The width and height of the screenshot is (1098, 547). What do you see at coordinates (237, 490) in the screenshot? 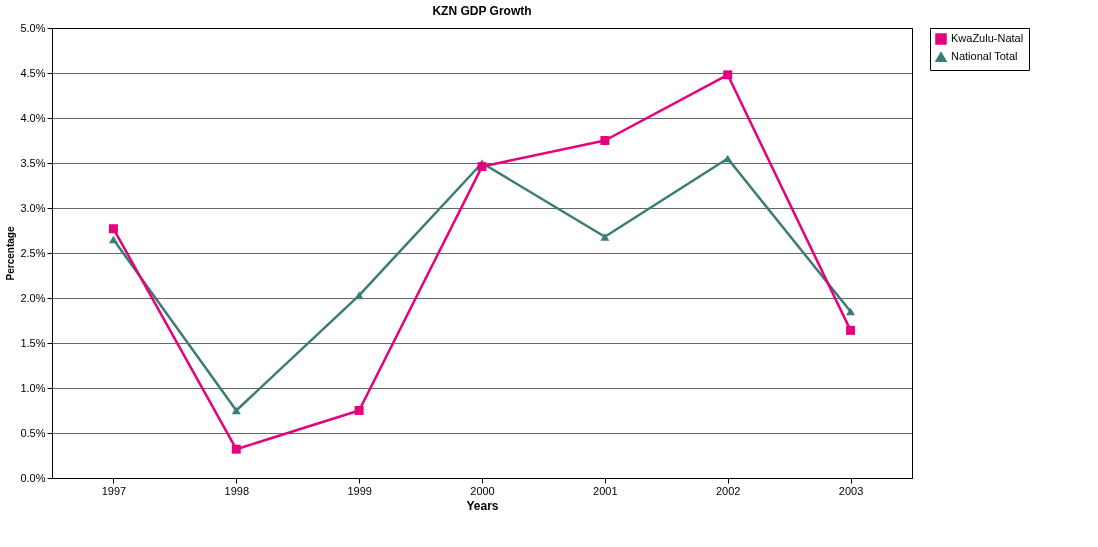
I see `x-tick-label: 1998` at bounding box center [237, 490].